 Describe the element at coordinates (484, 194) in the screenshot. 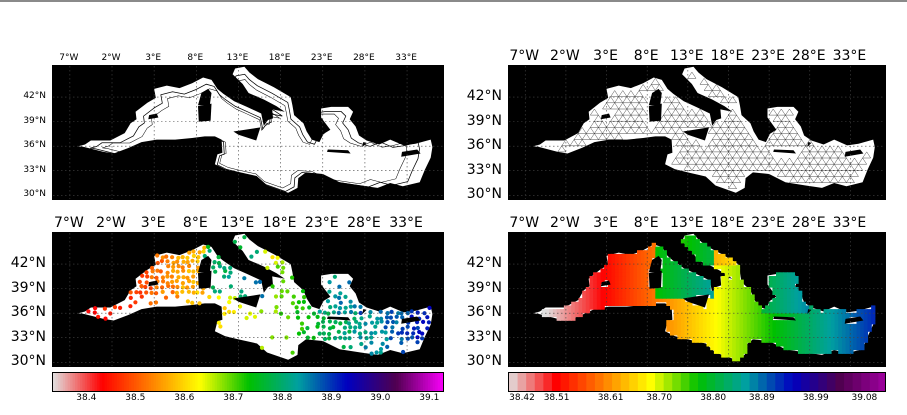

I see `latitude-tick-label: 30°N` at that location.